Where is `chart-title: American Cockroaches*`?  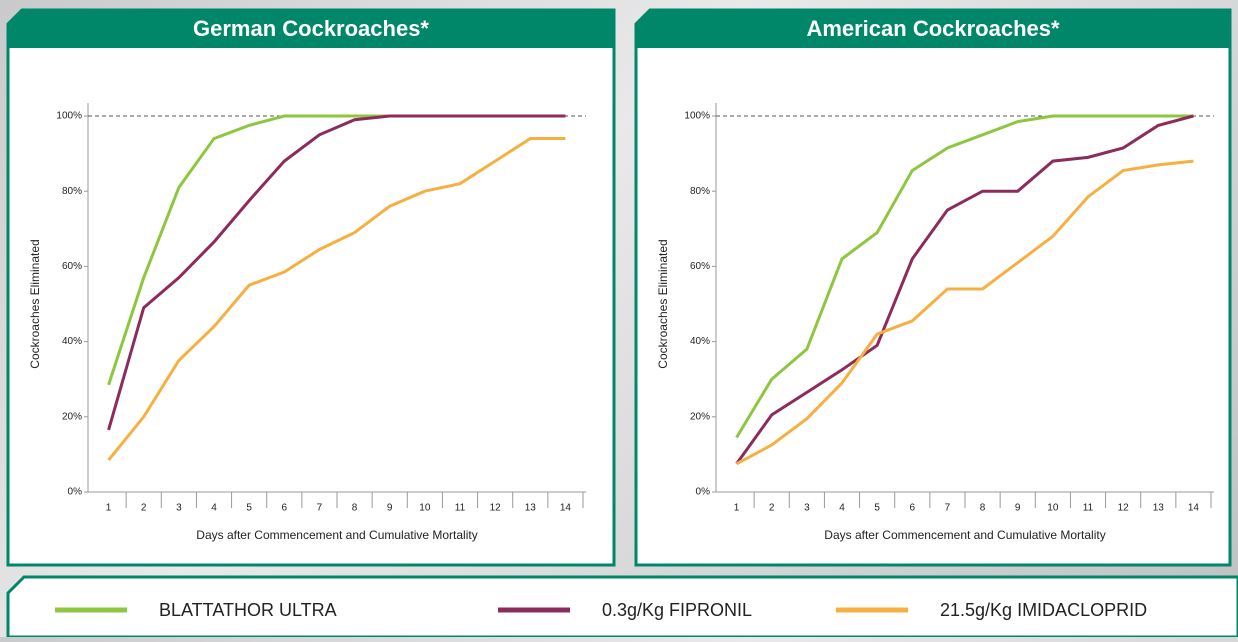
chart-title: American Cockroaches* is located at coordinates (933, 28).